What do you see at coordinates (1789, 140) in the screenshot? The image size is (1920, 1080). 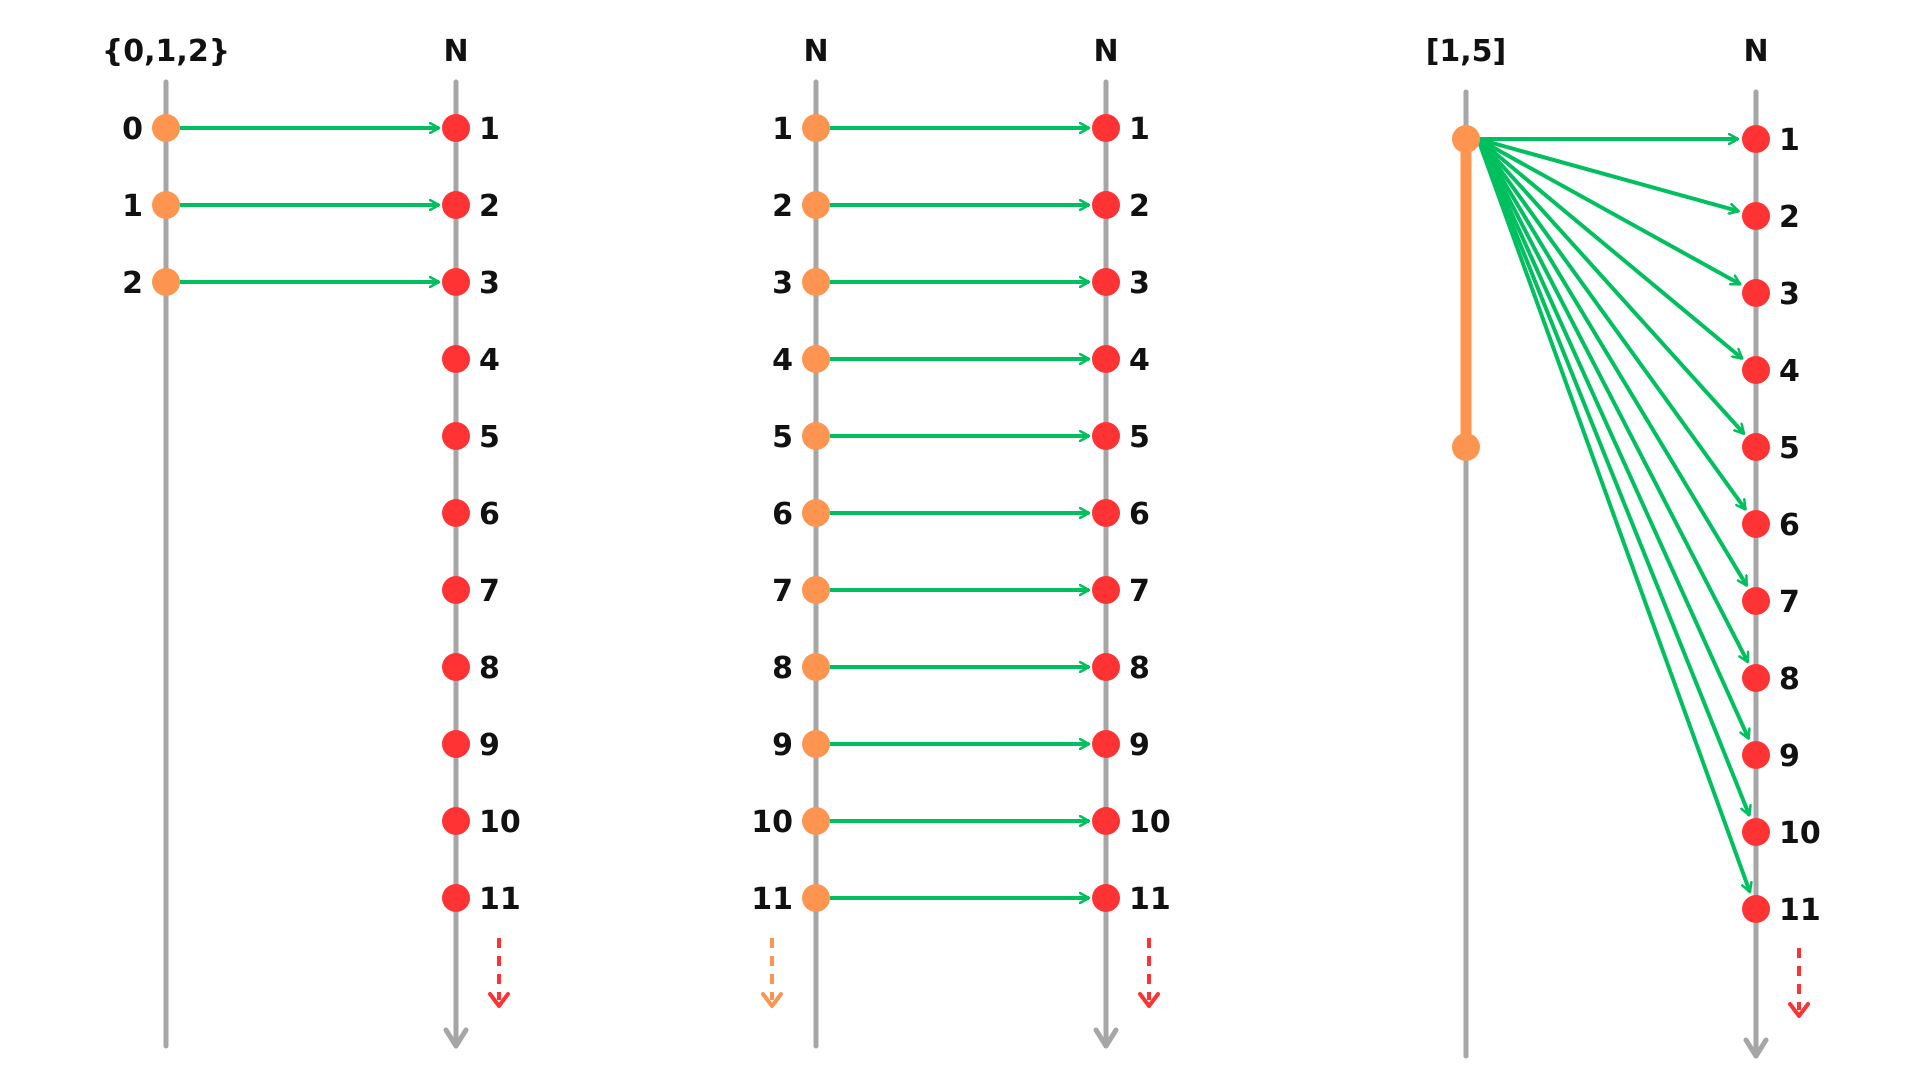 I see `panel3-target-label: 1` at bounding box center [1789, 140].